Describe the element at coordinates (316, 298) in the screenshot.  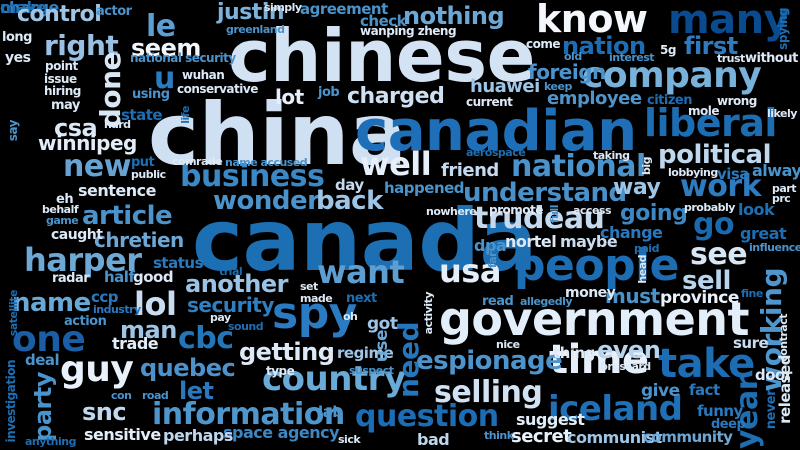
I see `word-made: made` at that location.